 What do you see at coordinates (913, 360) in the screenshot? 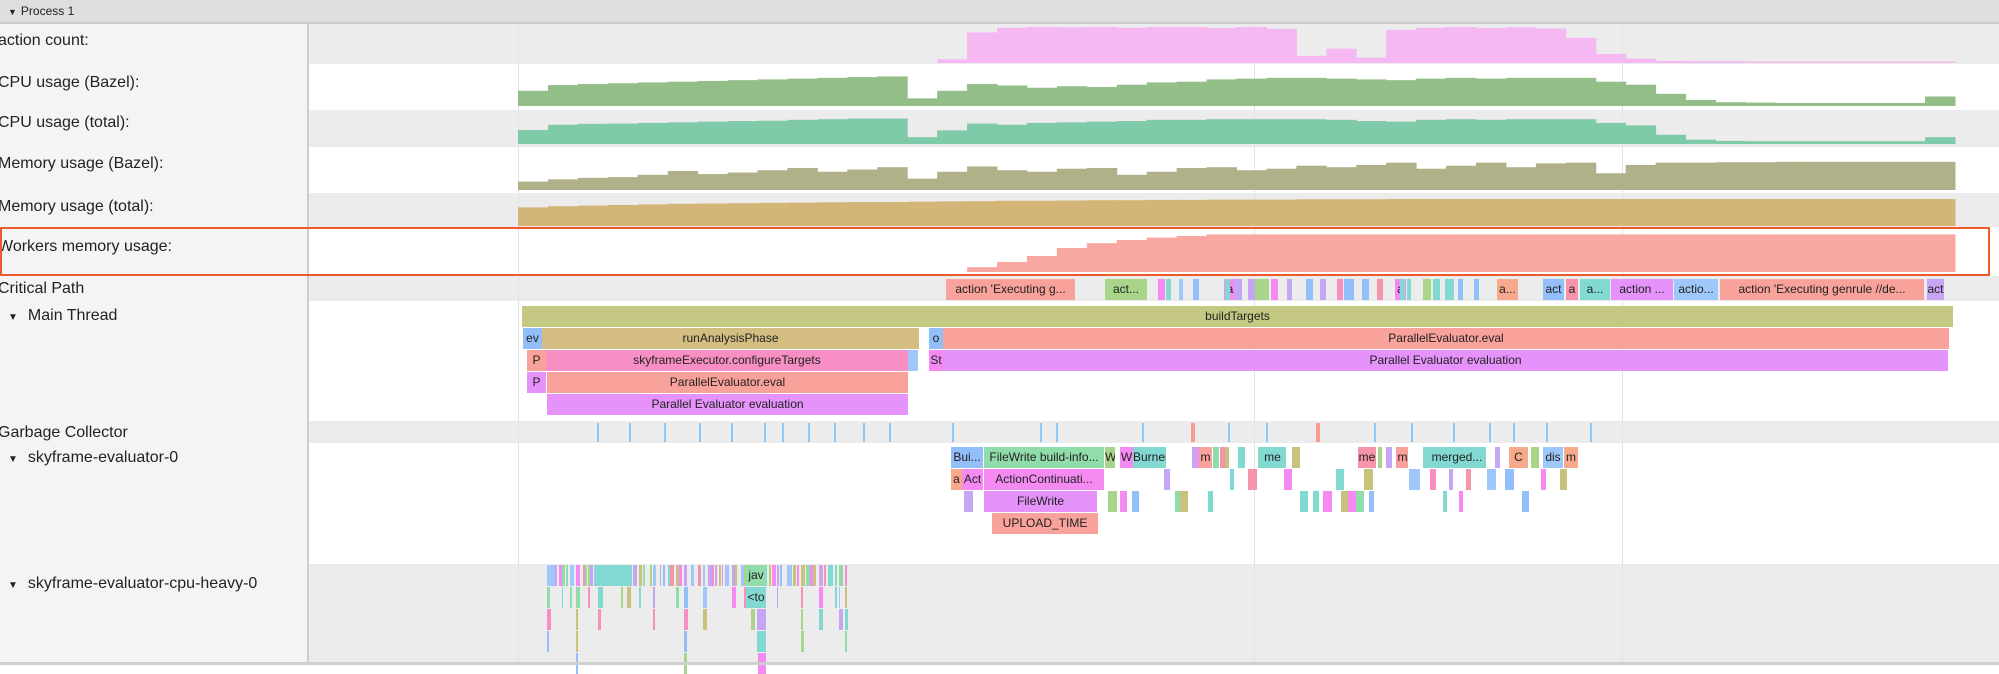
I see `trace-slice` at bounding box center [913, 360].